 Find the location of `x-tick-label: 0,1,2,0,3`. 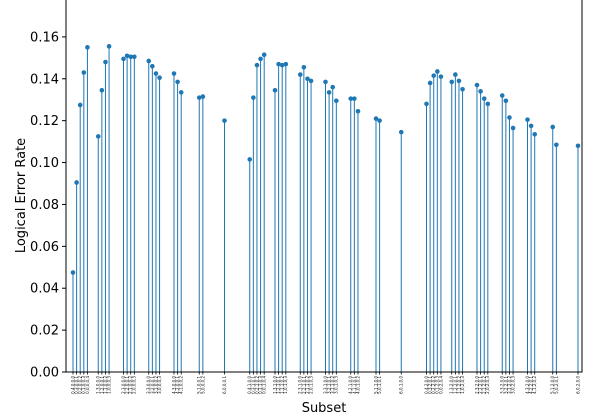

x-tick-label: 0,1,2,0,3 is located at coordinates (437, 385).